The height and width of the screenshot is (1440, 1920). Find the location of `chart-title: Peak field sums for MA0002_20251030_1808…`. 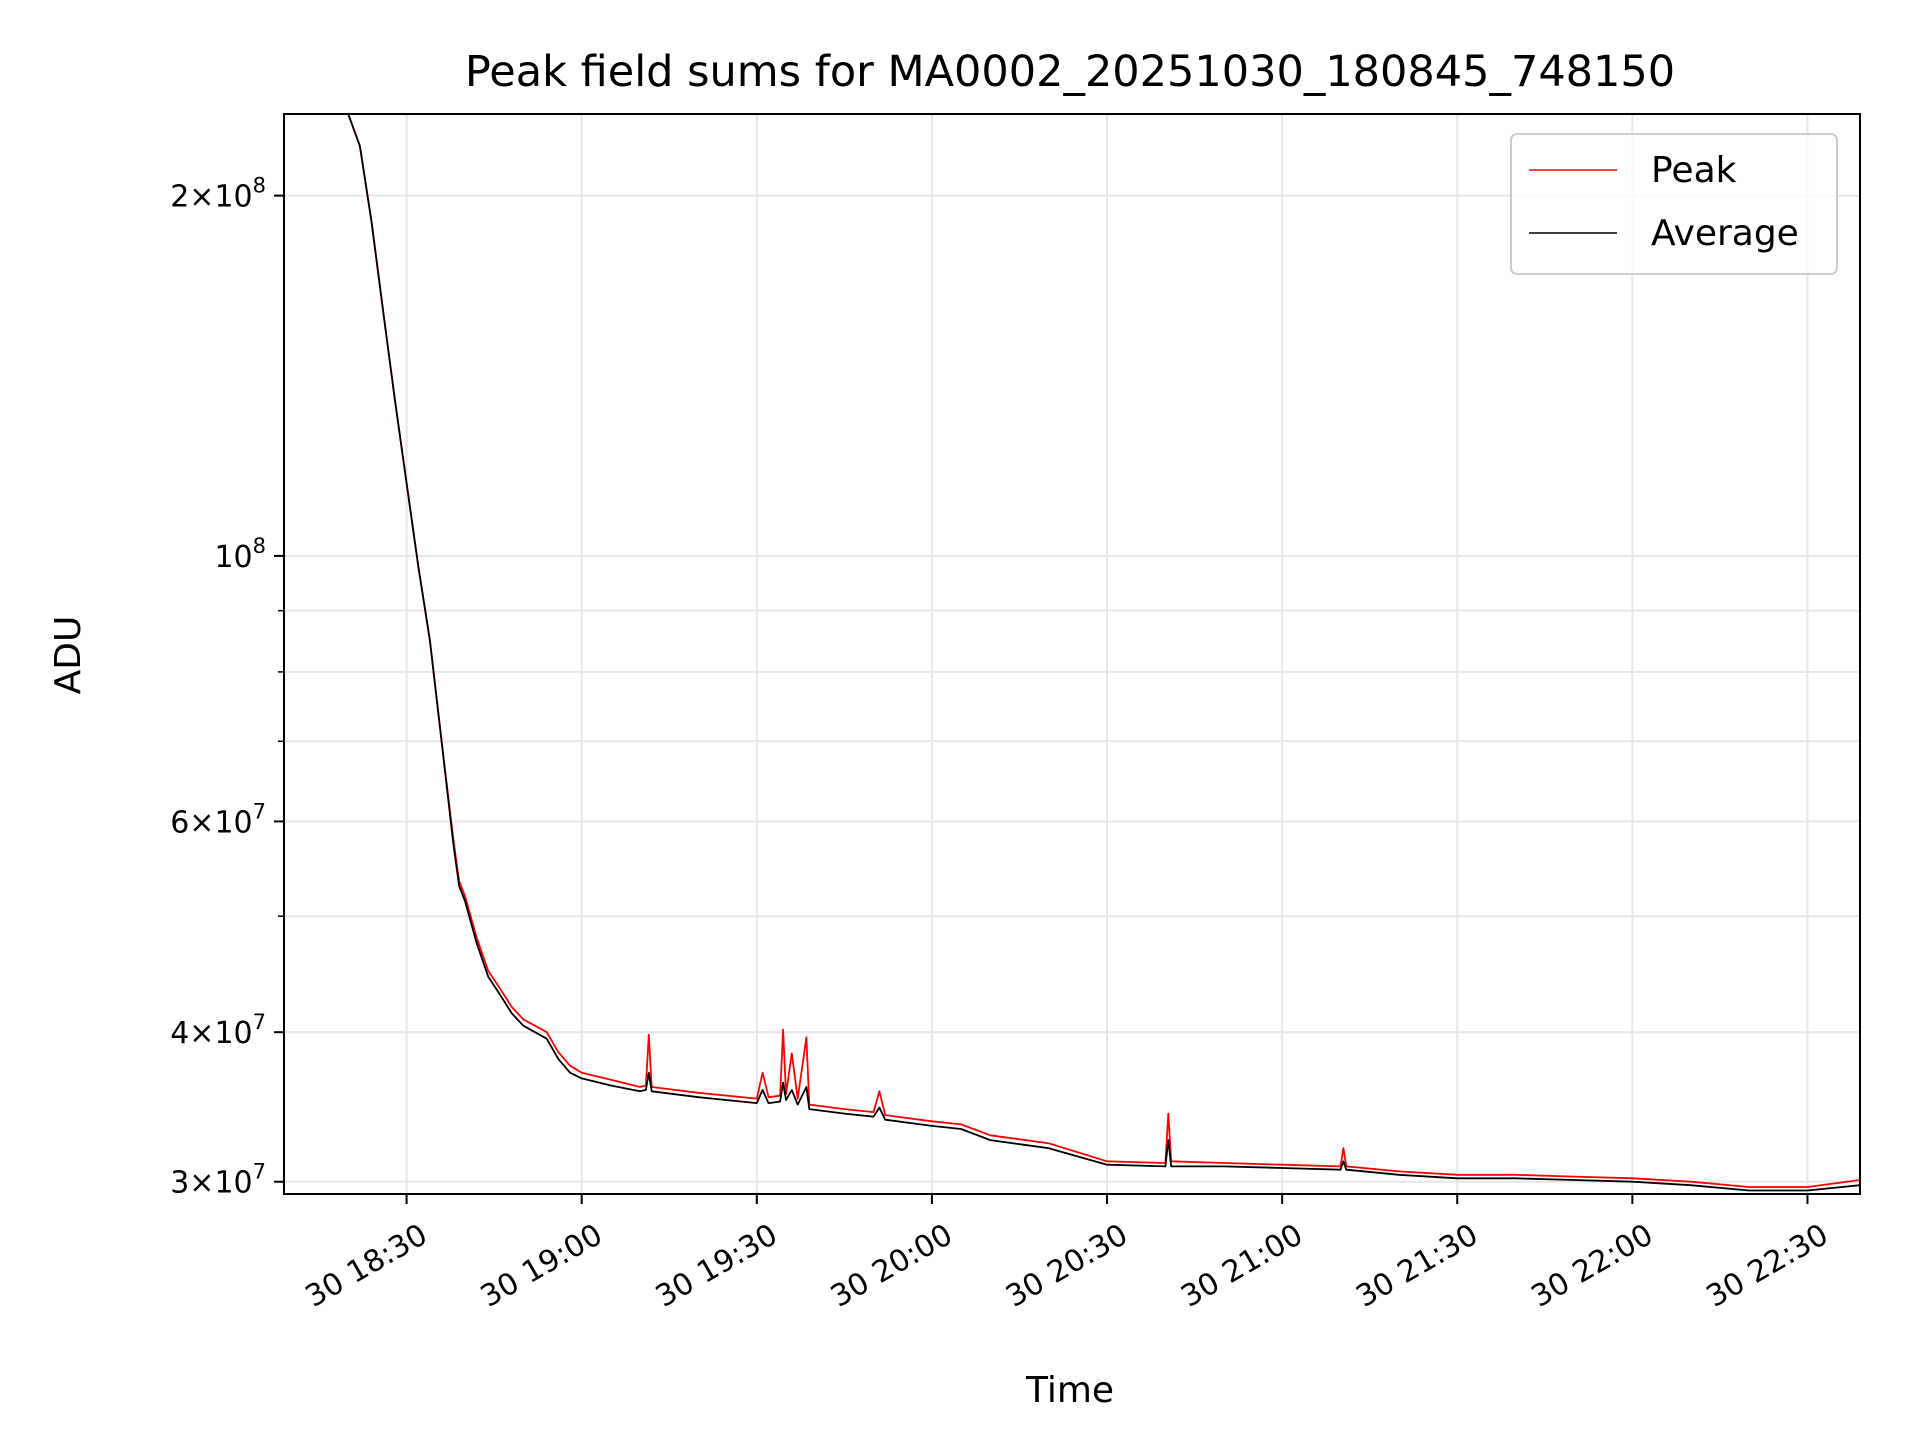

chart-title: Peak field sums for MA0002_20251030_1808… is located at coordinates (1070, 72).